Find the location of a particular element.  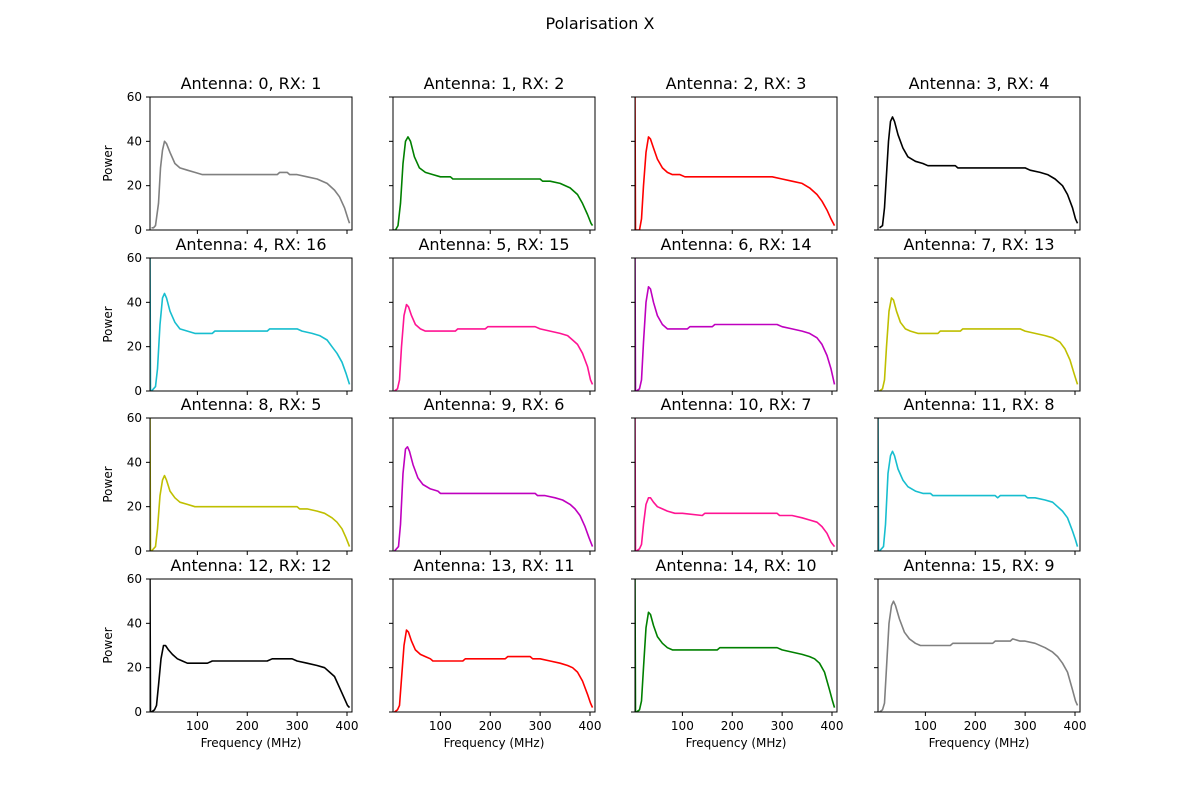

subplot-title: Antenna: 12, RX: 12 is located at coordinates (250, 565).